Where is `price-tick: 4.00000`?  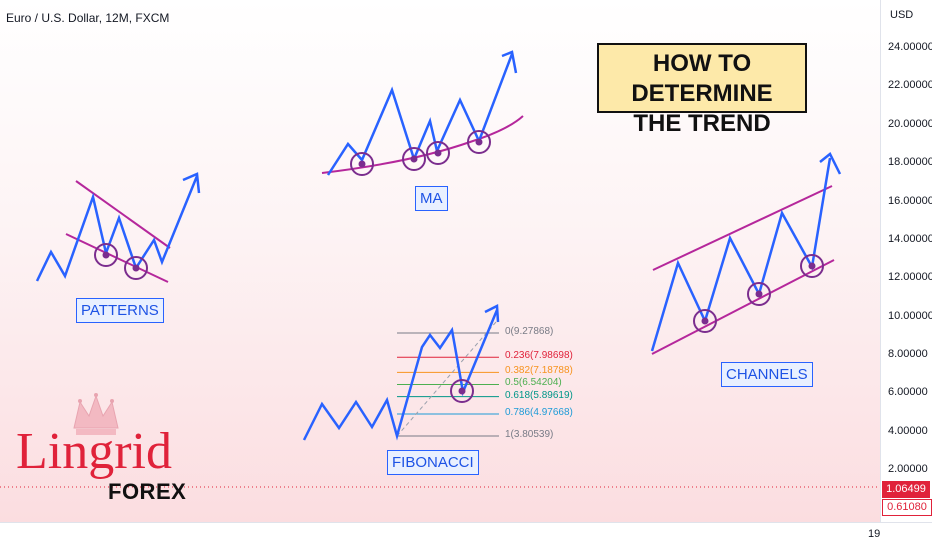 price-tick: 4.00000 is located at coordinates (908, 430).